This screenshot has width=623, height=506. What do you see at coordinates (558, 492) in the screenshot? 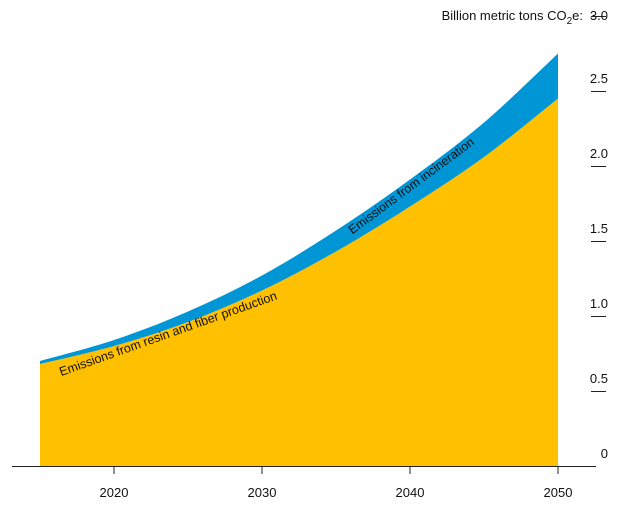
I see `x-tick-label: 2050` at bounding box center [558, 492].